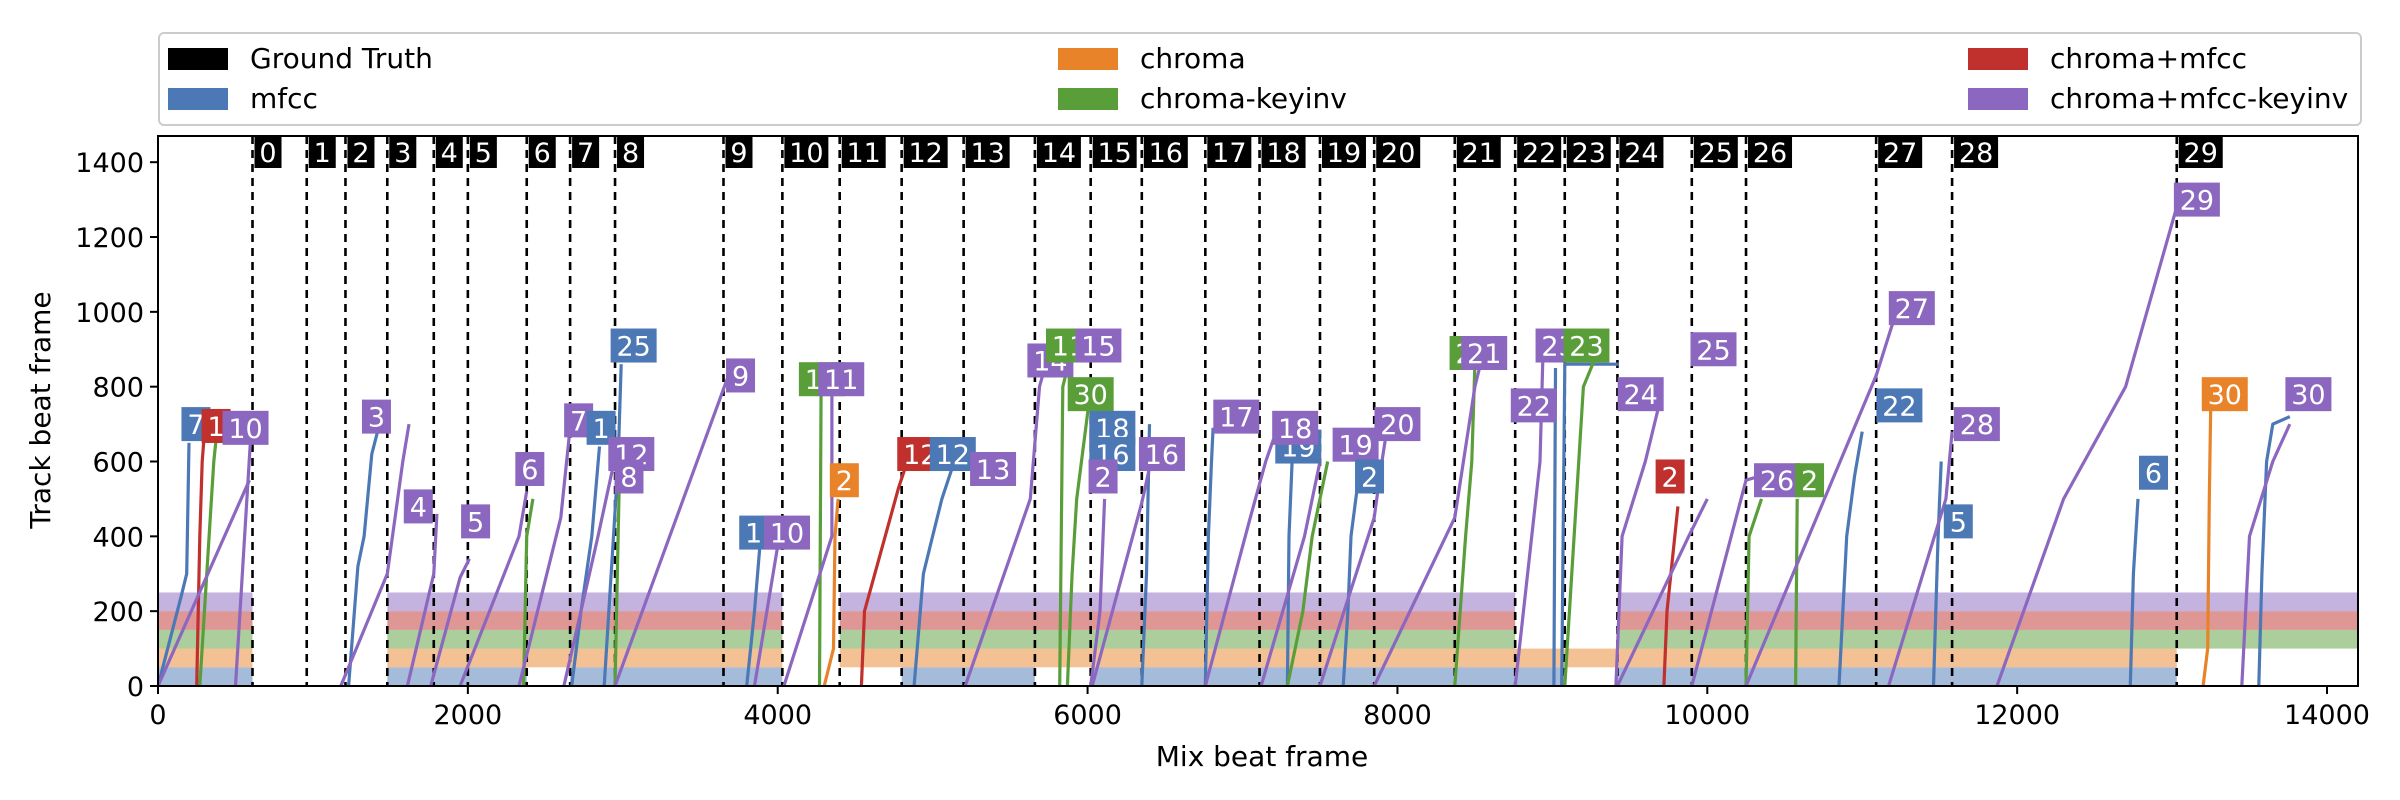 The height and width of the screenshot is (800, 2400). I want to click on ground-truth-label: 11, so click(864, 153).